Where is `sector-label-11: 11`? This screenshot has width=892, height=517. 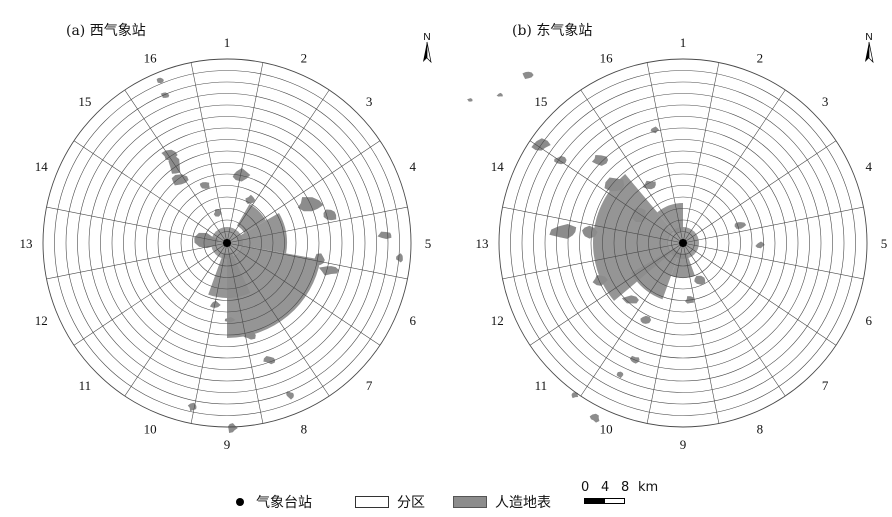 sector-label-11: 11 is located at coordinates (541, 385).